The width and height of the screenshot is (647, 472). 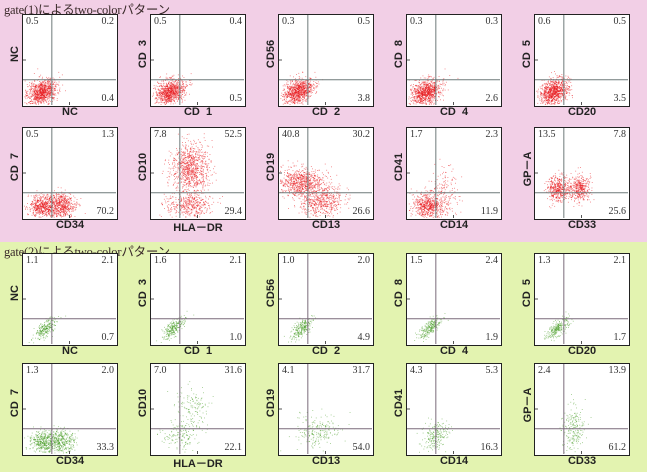 I want to click on dot-plot-svg, so click(x=581, y=60).